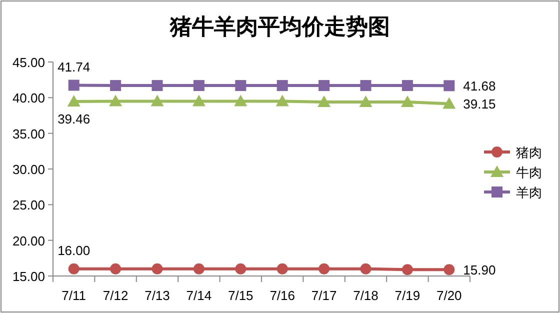 The width and height of the screenshot is (560, 313). What do you see at coordinates (28, 98) in the screenshot?
I see `y-tick-label: 40.00` at bounding box center [28, 98].